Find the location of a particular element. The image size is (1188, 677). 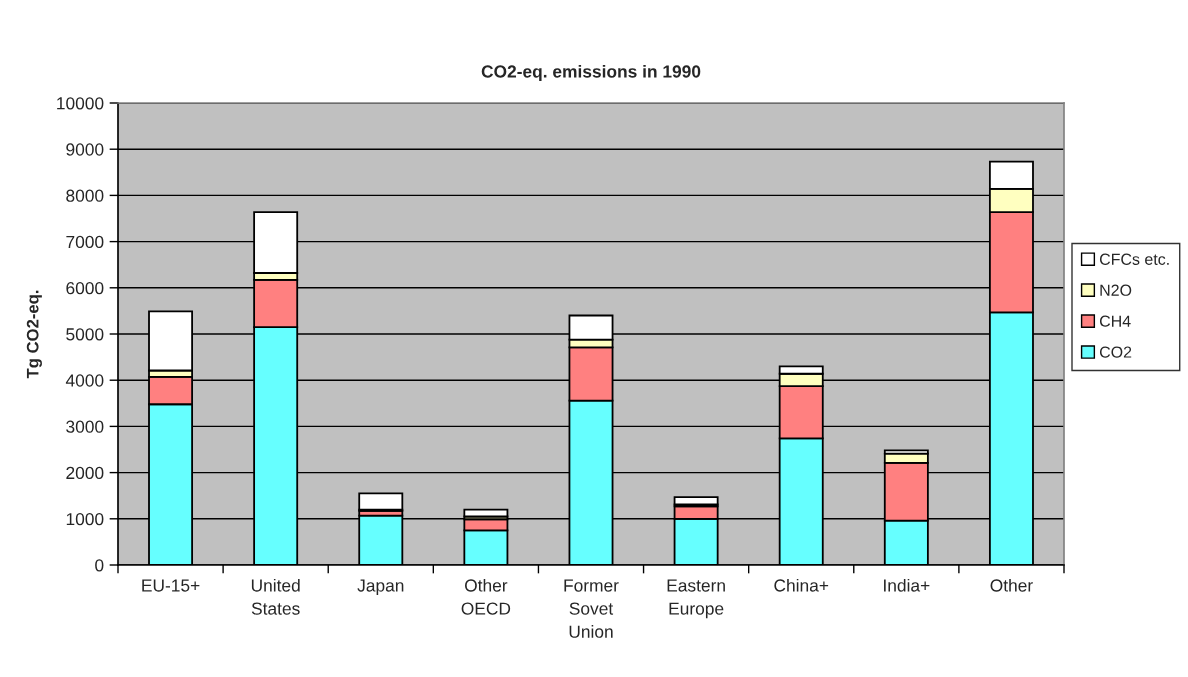

y-tick-label: 2000 is located at coordinates (85, 473).